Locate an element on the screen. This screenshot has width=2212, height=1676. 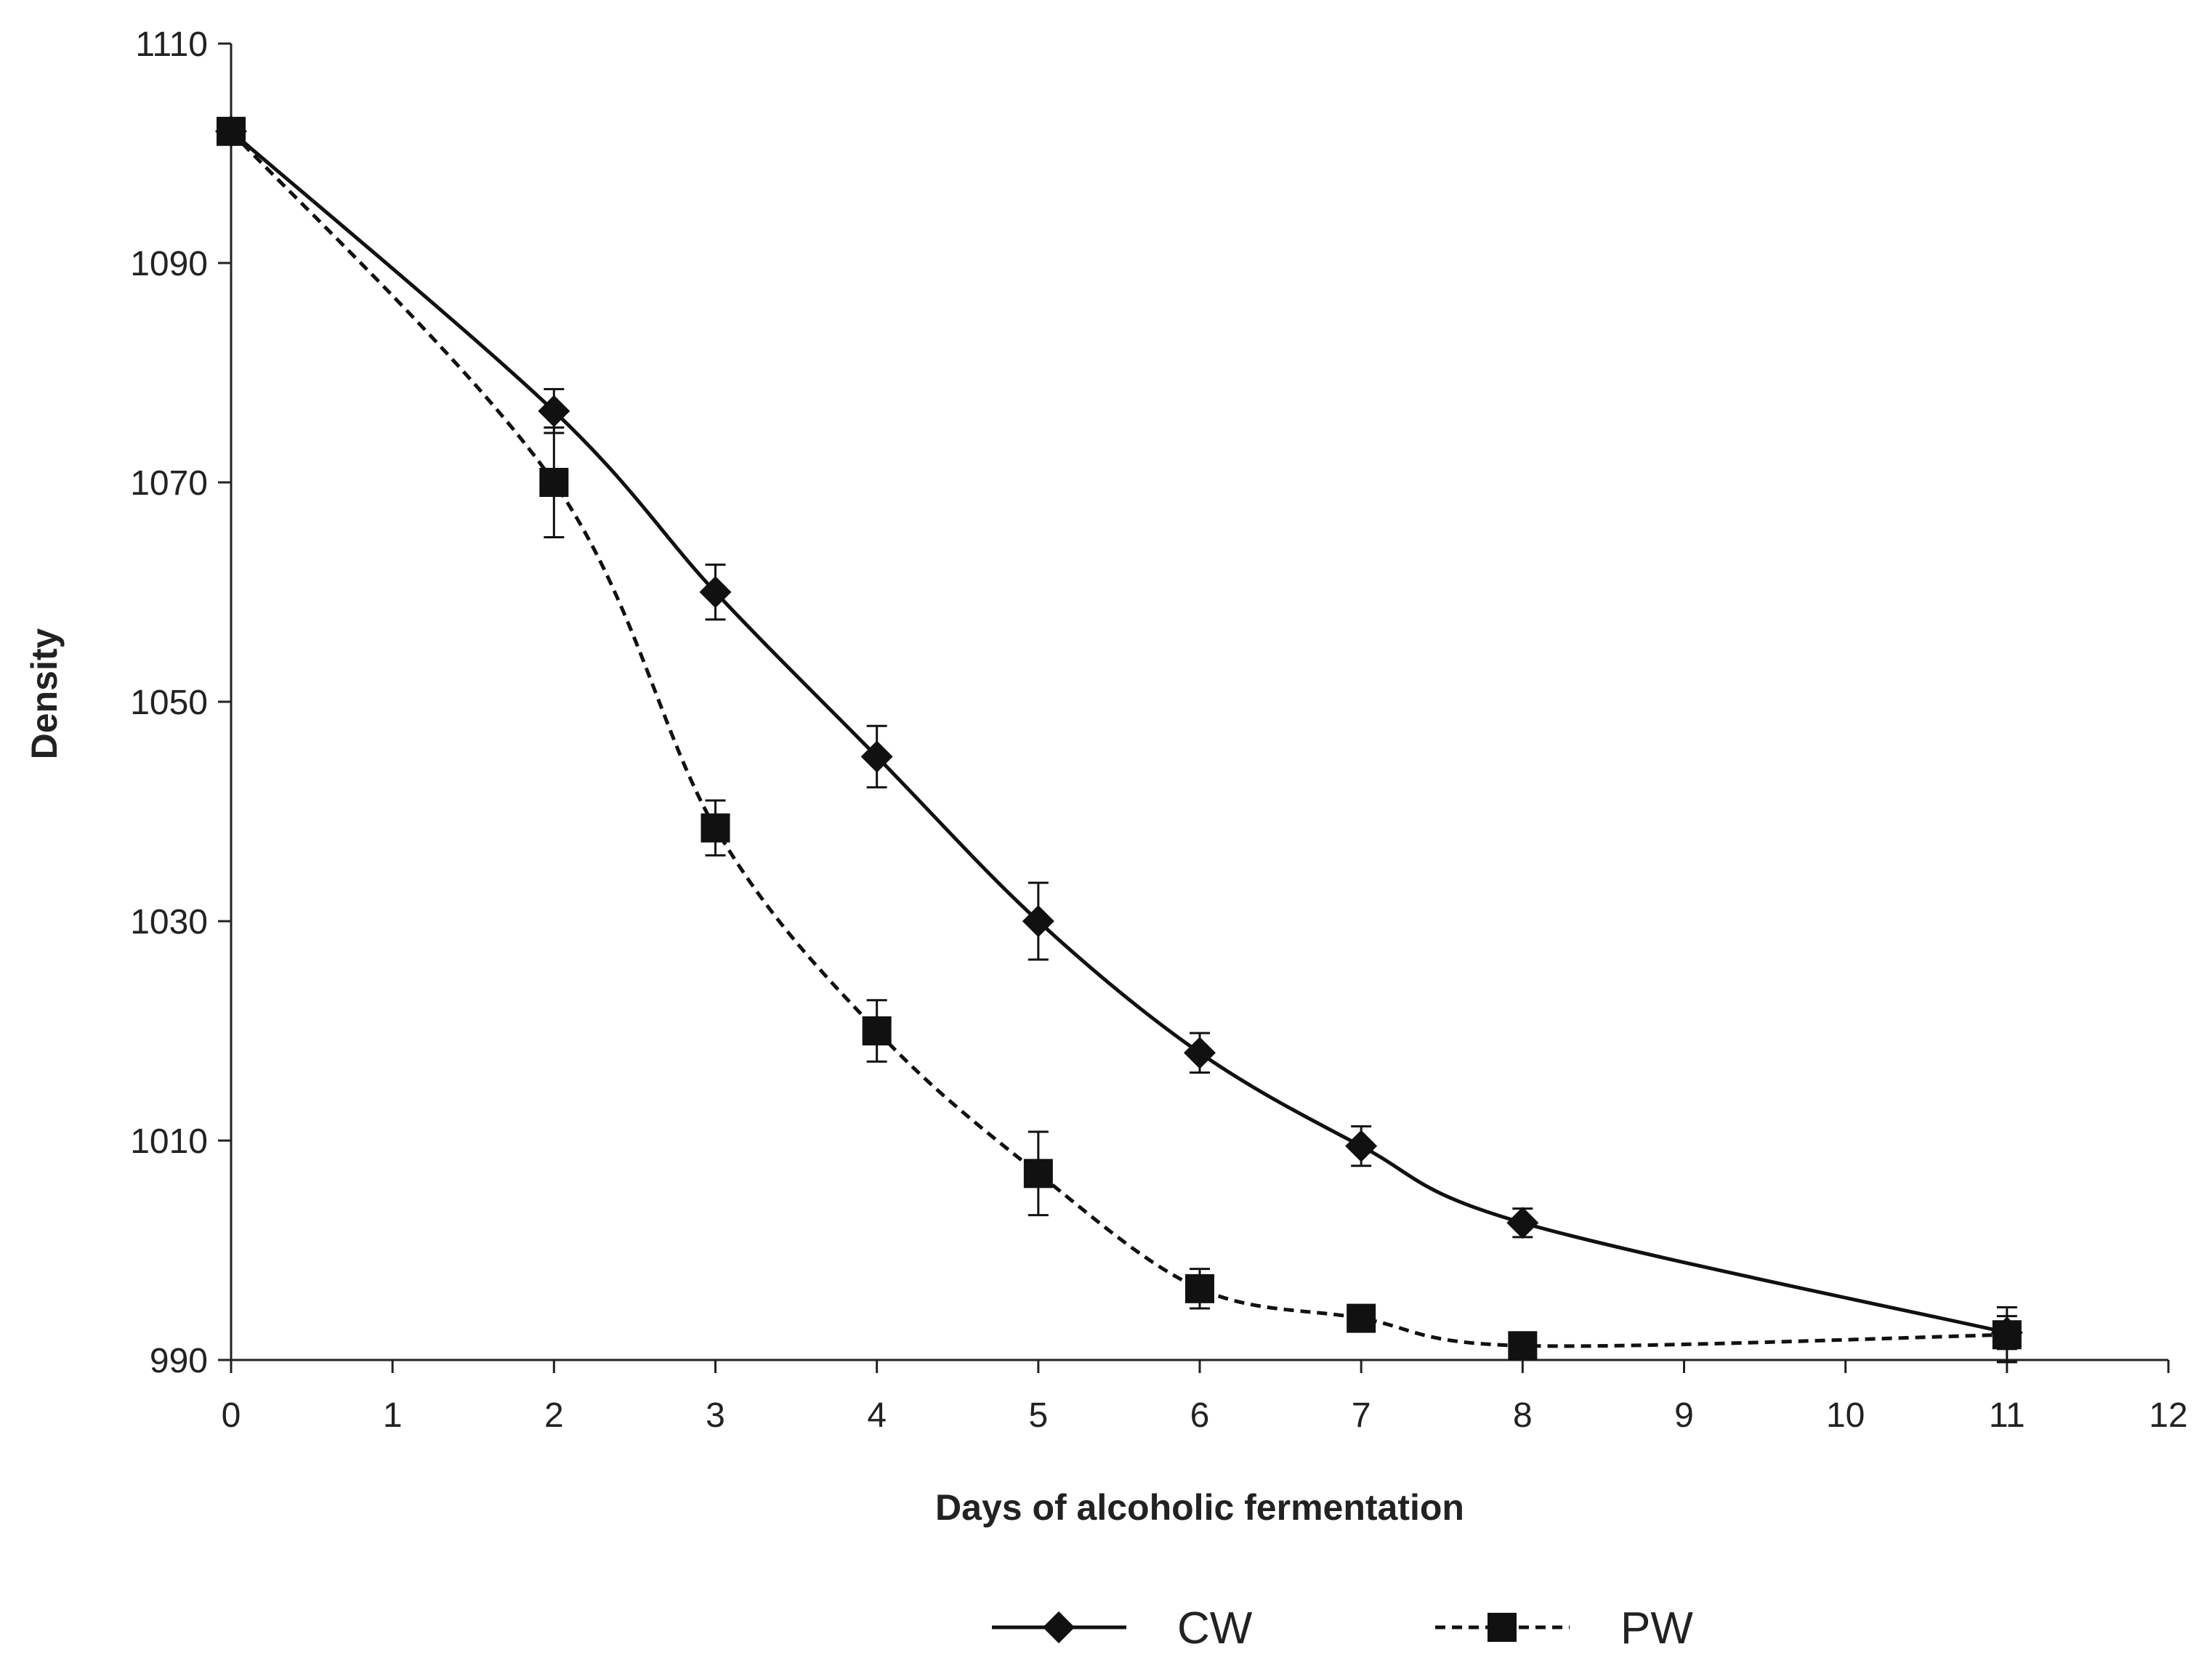
x-tick-label: 9 is located at coordinates (1684, 1415).